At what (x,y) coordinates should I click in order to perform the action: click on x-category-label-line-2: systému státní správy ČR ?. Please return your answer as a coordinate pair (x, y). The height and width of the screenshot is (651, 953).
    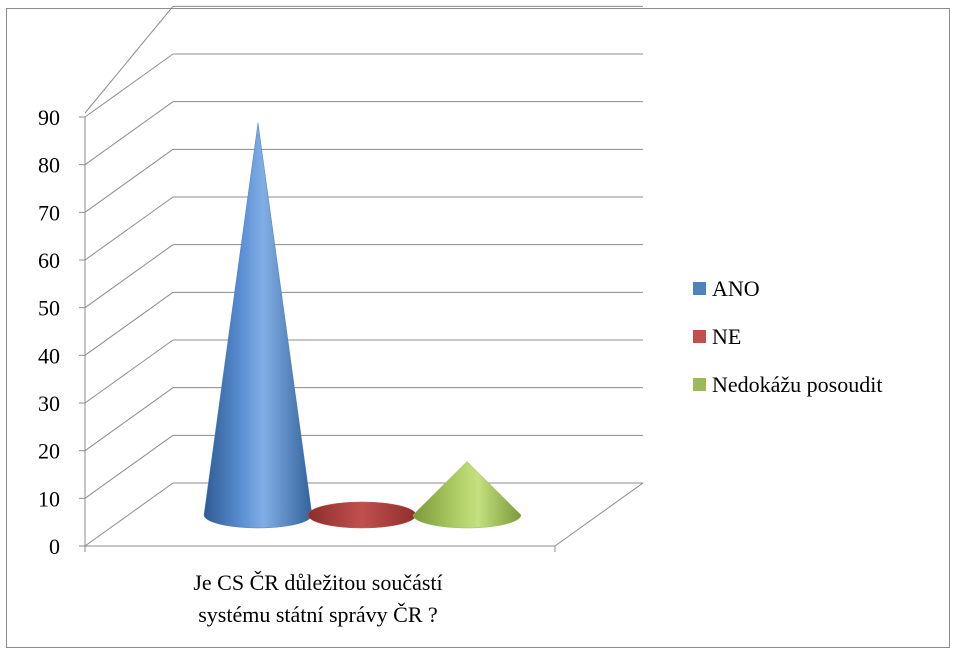
    Looking at the image, I should click on (318, 614).